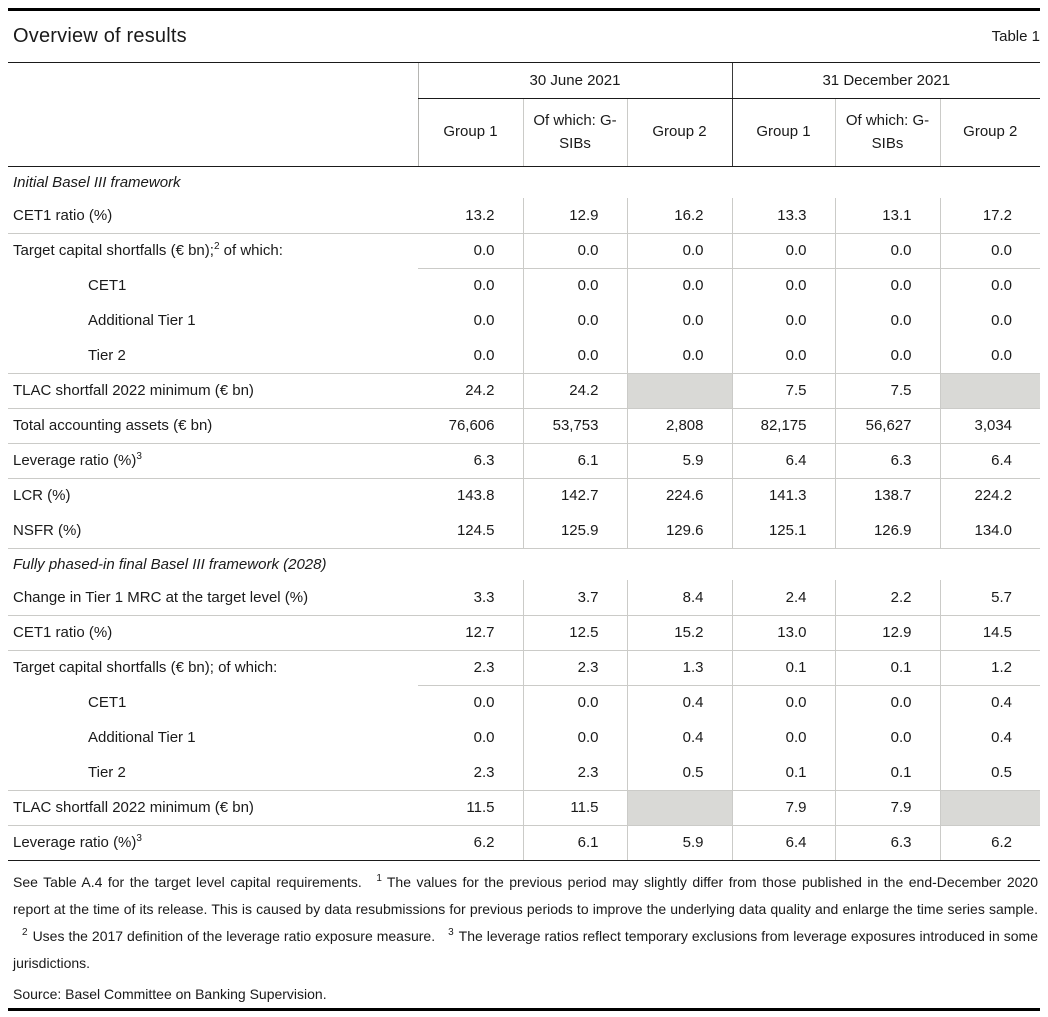 The width and height of the screenshot is (1048, 1017). I want to click on table-row: Tier 2 2.3 2.3 0.5 0.1 0.1 0.5, so click(524, 773).